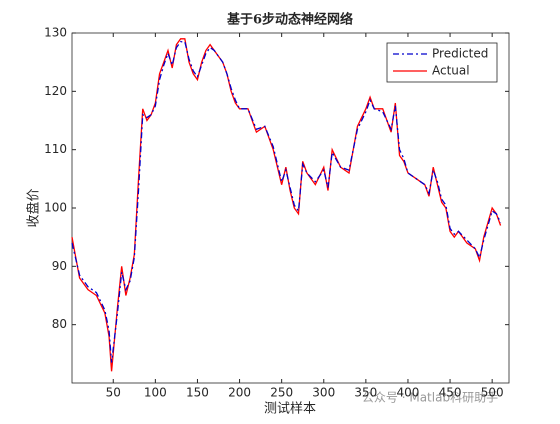  What do you see at coordinates (155, 393) in the screenshot?
I see `x-tick-label: 100` at bounding box center [155, 393].